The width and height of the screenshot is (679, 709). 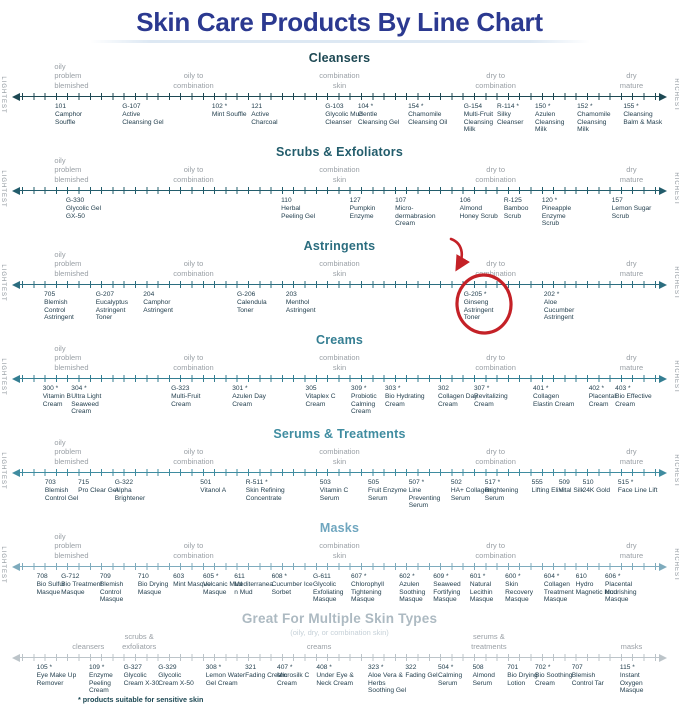 What do you see at coordinates (631, 683) in the screenshot?
I see `product-name: Instant Oxygen Masque` at bounding box center [631, 683].